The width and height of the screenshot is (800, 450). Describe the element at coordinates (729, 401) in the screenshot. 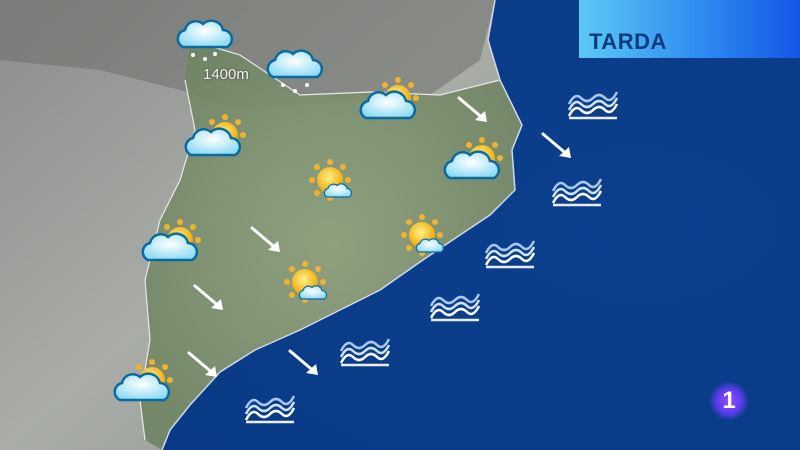

I see `channel-logo: 1` at that location.